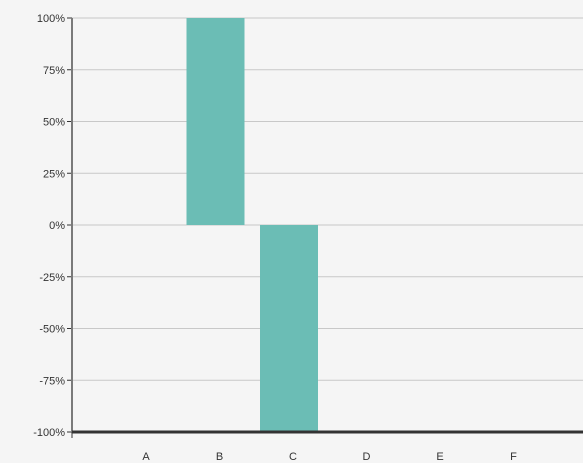 Image resolution: width=583 pixels, height=463 pixels. I want to click on y-tick-label: 25%, so click(54, 174).